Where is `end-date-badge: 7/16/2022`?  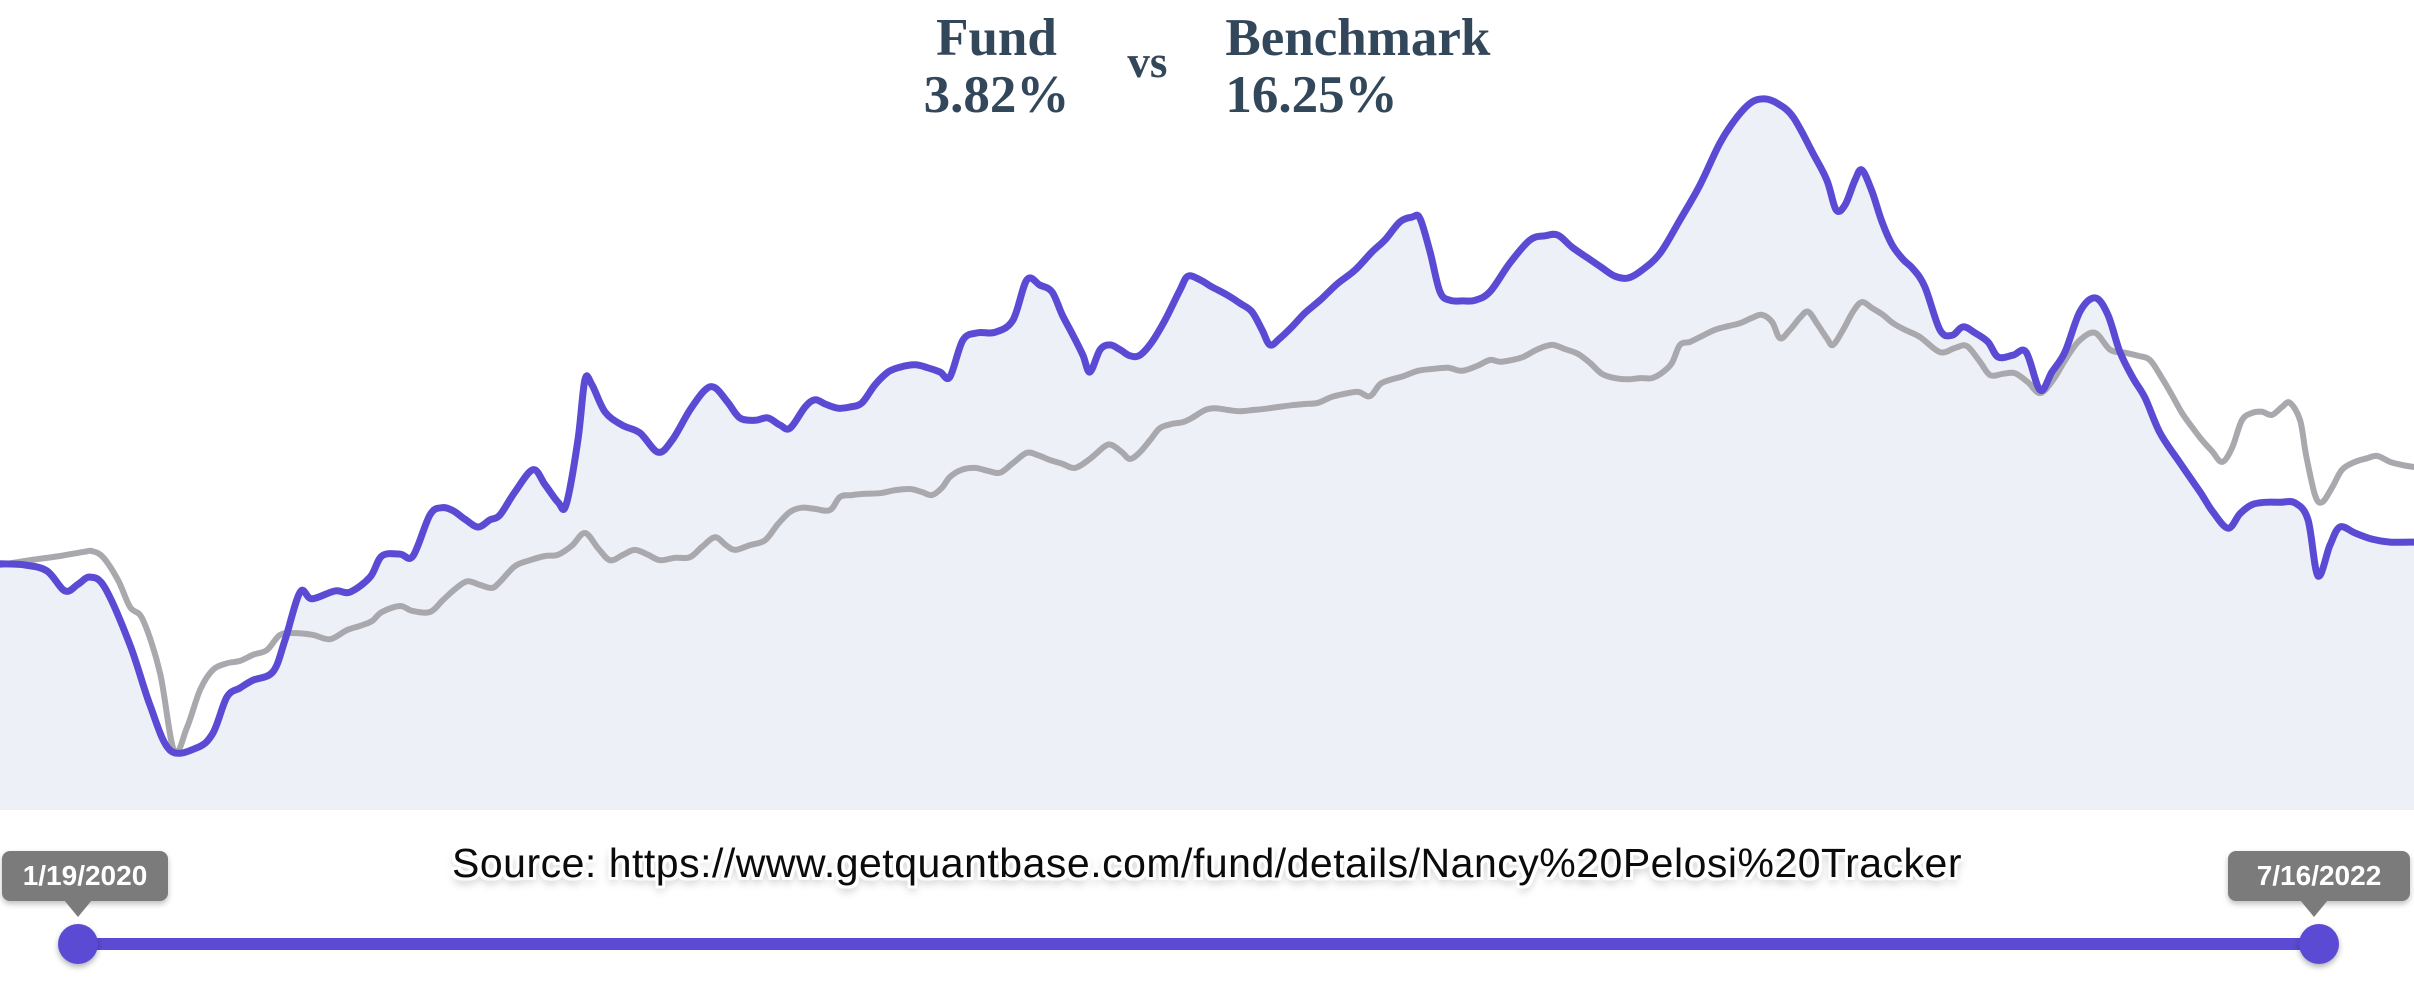 end-date-badge: 7/16/2022 is located at coordinates (2319, 876).